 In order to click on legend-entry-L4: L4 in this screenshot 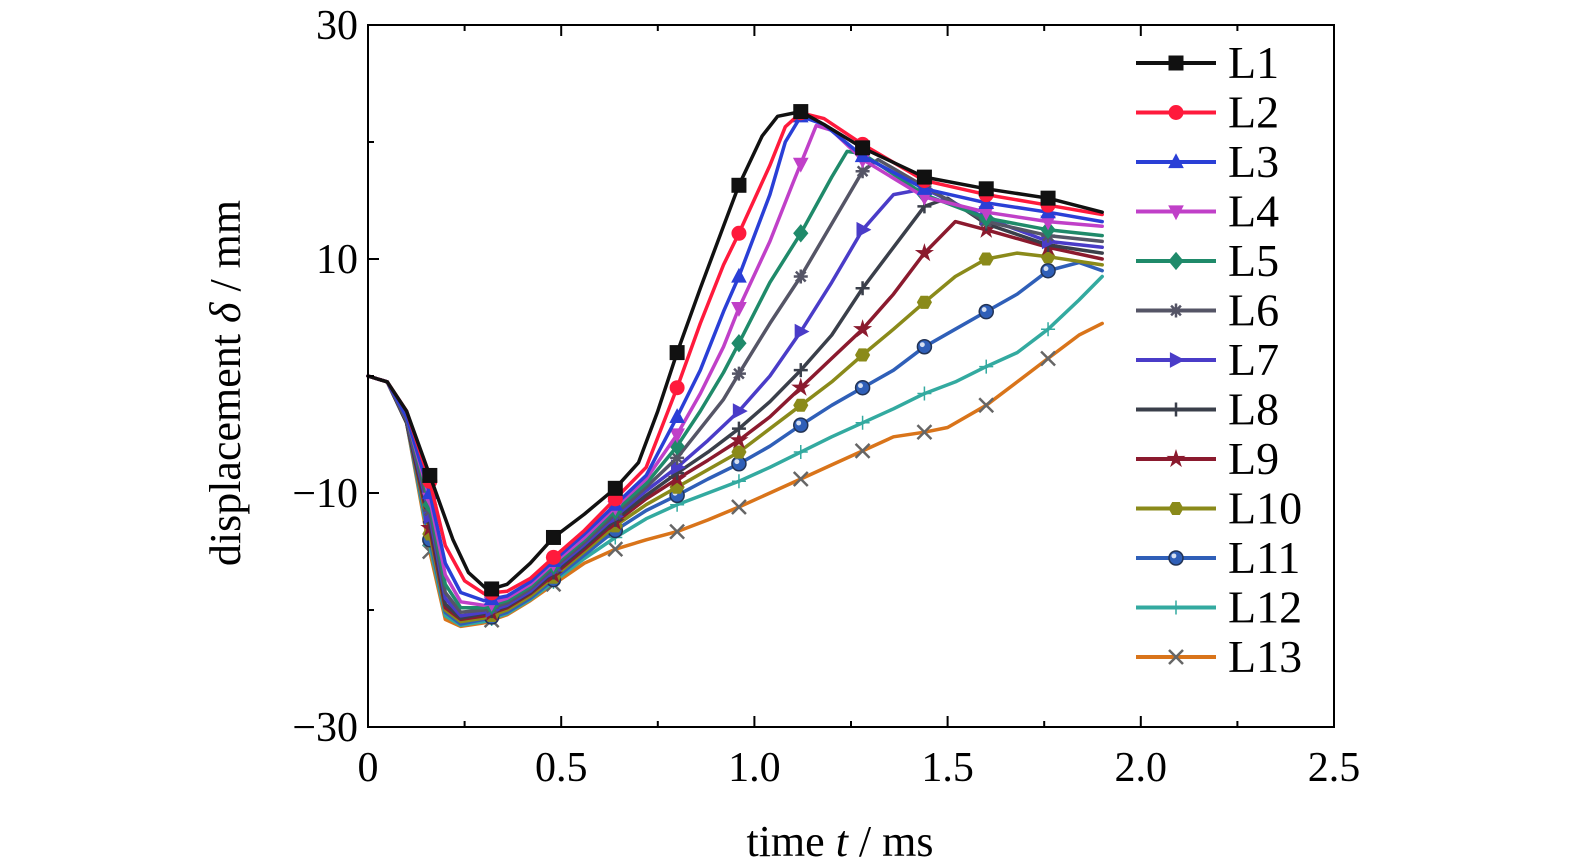, I will do `click(1207, 211)`.